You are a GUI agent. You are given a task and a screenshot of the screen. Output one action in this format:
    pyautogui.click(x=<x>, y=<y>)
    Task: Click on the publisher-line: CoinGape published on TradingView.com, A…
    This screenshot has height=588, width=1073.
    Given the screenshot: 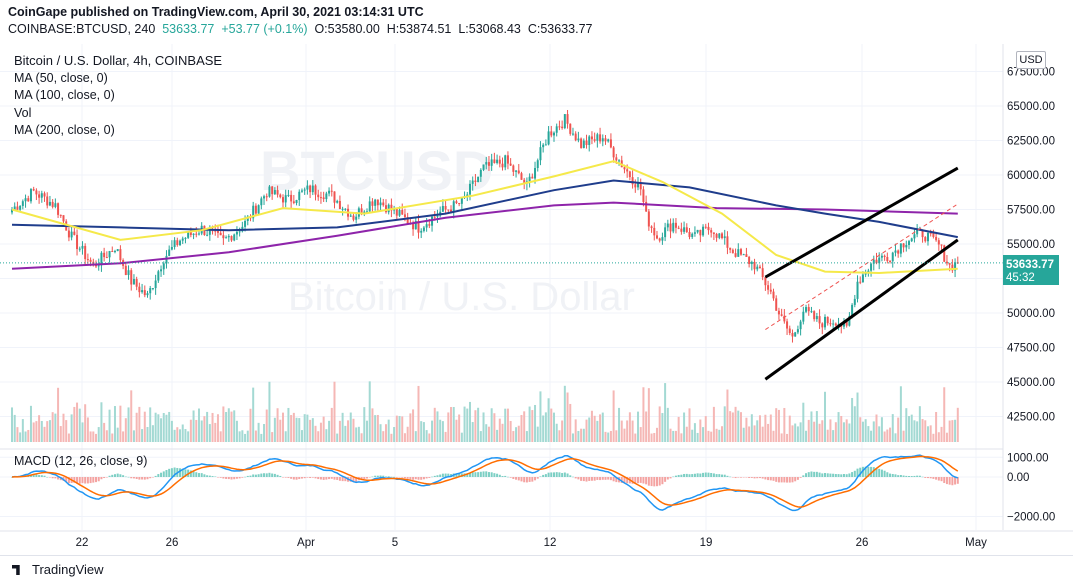 What is the action you would take?
    pyautogui.click(x=216, y=12)
    